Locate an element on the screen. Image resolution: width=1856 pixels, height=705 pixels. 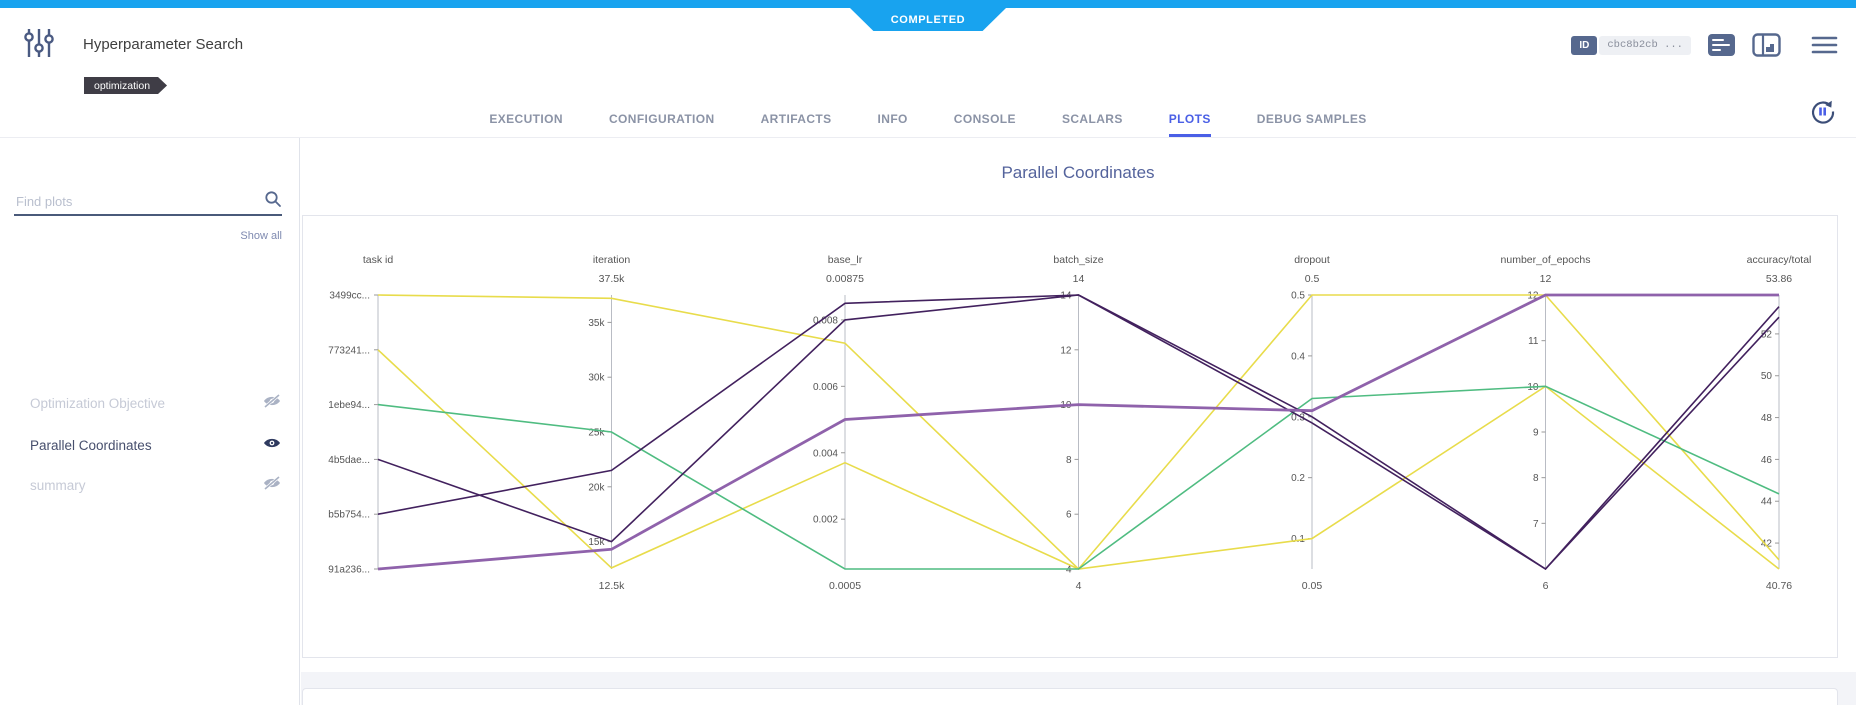
svg-text: 11 is located at coordinates (1533, 341).